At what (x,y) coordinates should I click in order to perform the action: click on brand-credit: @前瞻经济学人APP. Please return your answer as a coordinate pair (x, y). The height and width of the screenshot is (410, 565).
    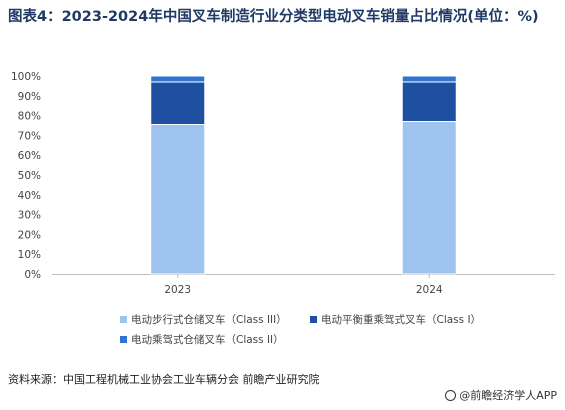
    Looking at the image, I should click on (501, 395).